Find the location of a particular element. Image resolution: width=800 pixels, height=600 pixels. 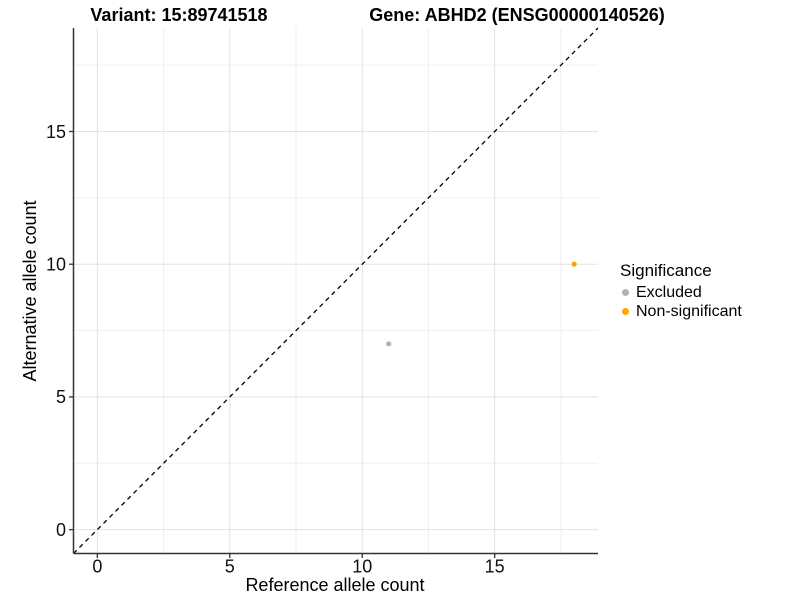

excluded-swatch-icon is located at coordinates (625, 292).